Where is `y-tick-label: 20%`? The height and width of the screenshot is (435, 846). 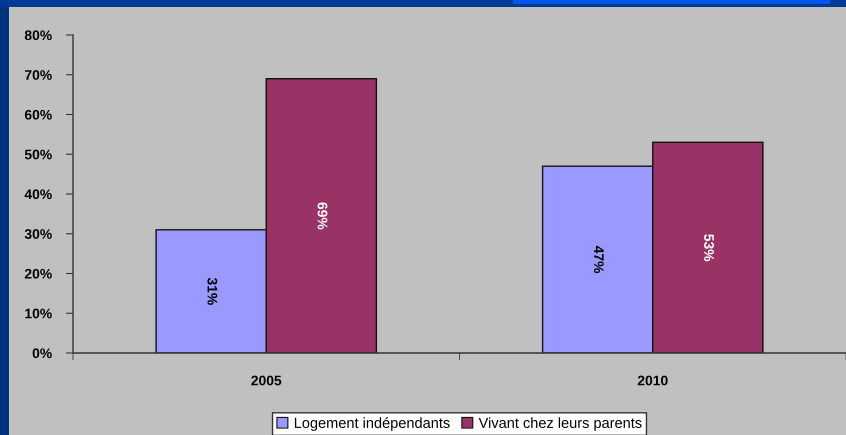 y-tick-label: 20% is located at coordinates (38, 273).